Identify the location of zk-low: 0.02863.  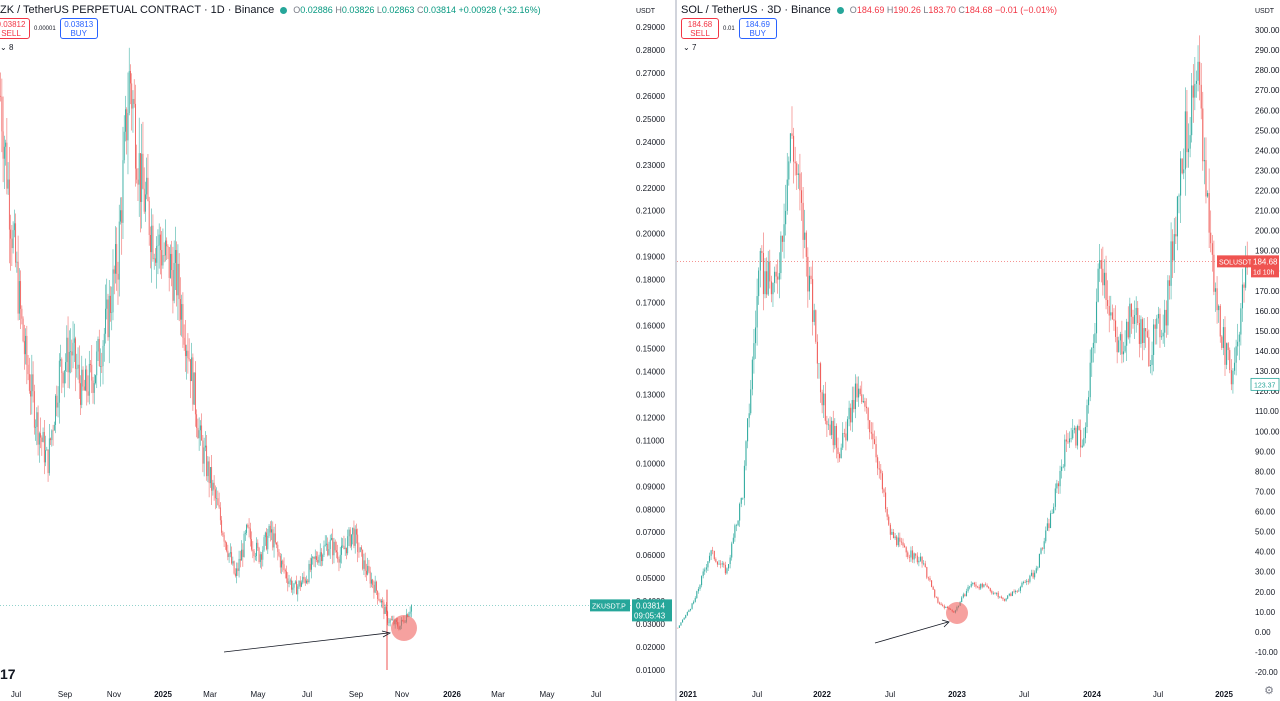
(398, 10).